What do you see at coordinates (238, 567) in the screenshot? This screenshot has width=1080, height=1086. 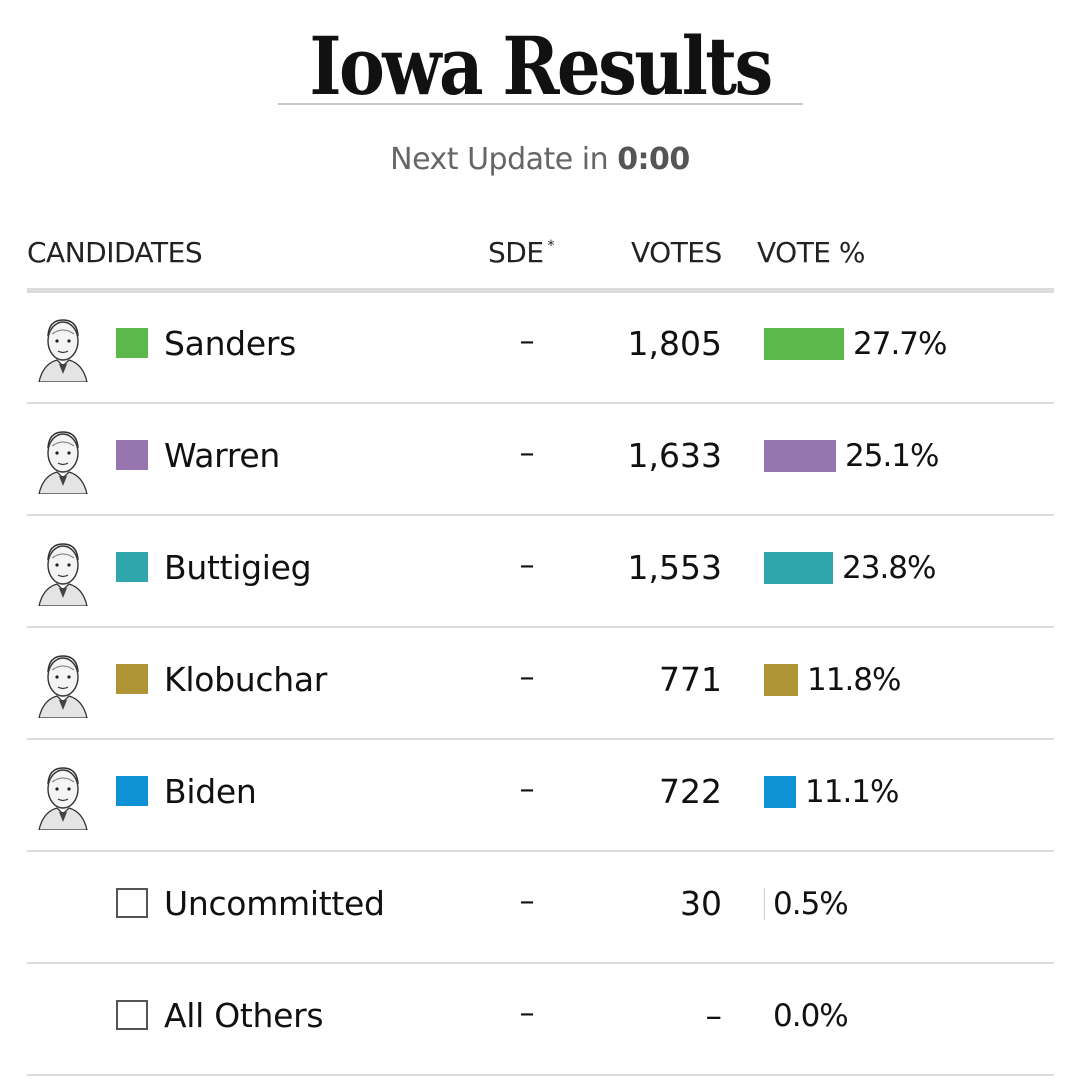 I see `candidate-name: Buttigieg` at bounding box center [238, 567].